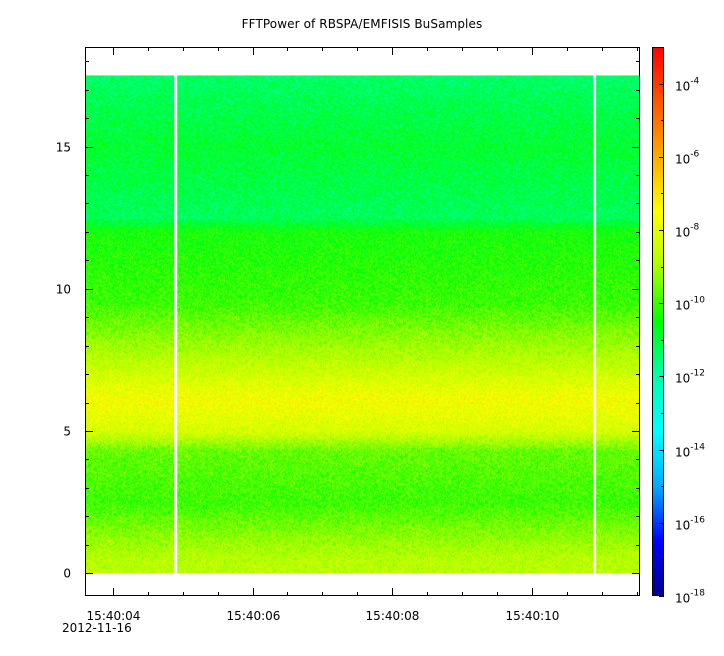 This screenshot has width=724, height=656. I want to click on colorbar-tick-label: 10⁻⁸, so click(687, 231).